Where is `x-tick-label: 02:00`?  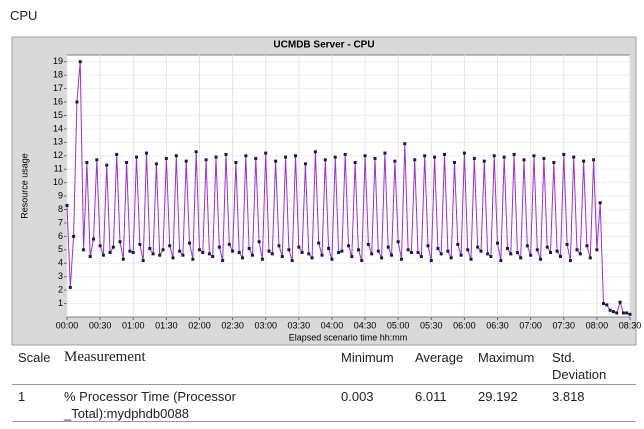 x-tick-label: 02:00 is located at coordinates (199, 325).